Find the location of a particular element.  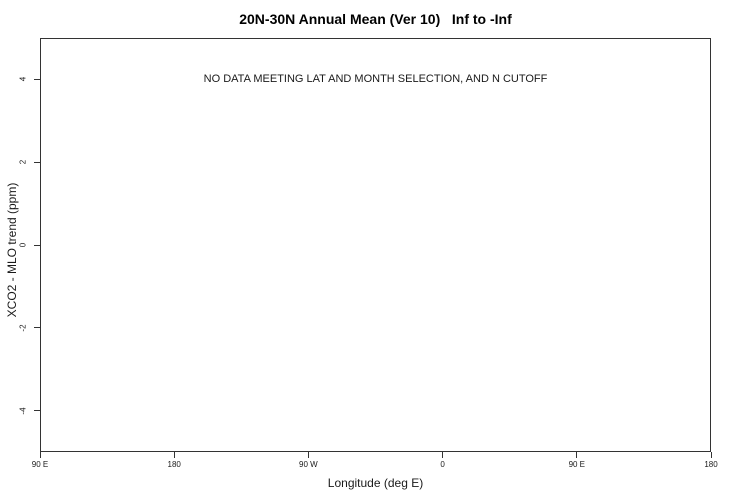

y-tick-label: 2 is located at coordinates (23, 162).